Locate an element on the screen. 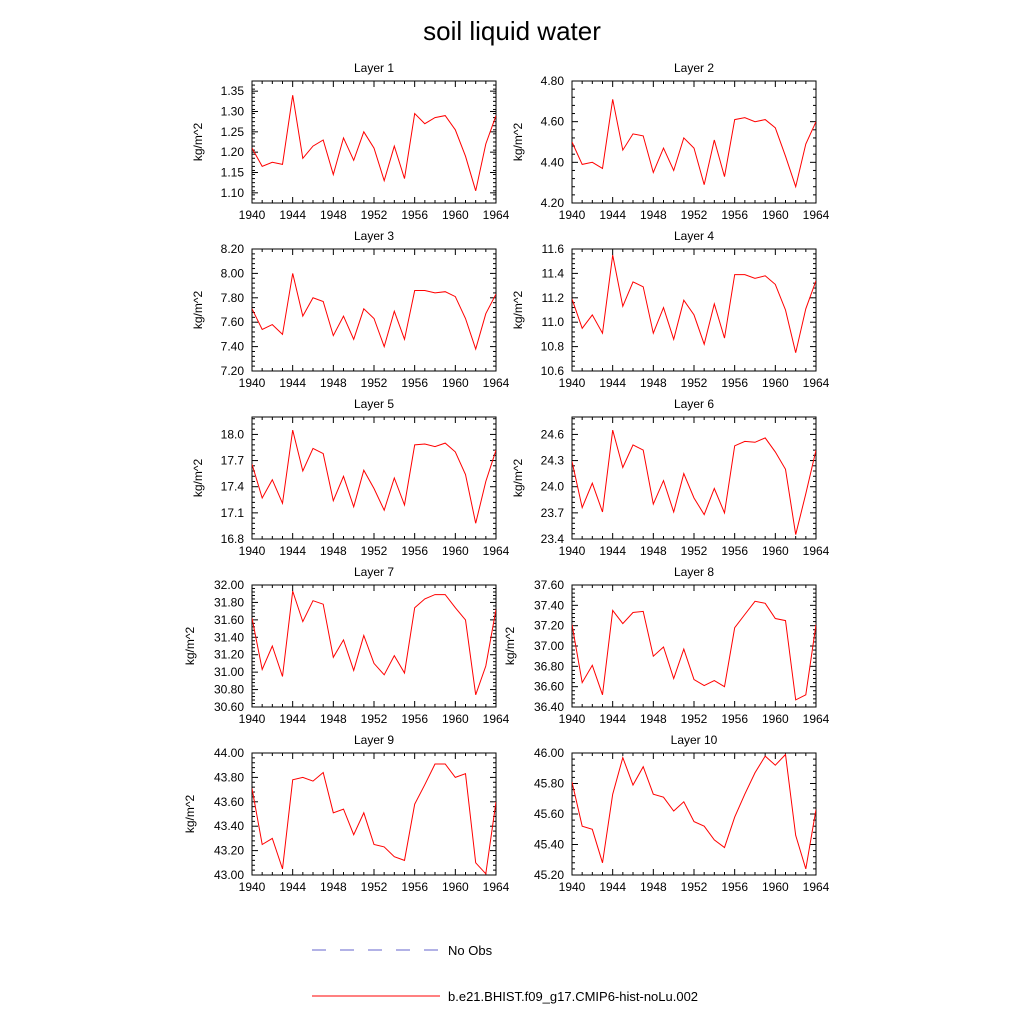 This screenshot has width=1024, height=1024. legend-obs-label: No Obs is located at coordinates (470, 950).